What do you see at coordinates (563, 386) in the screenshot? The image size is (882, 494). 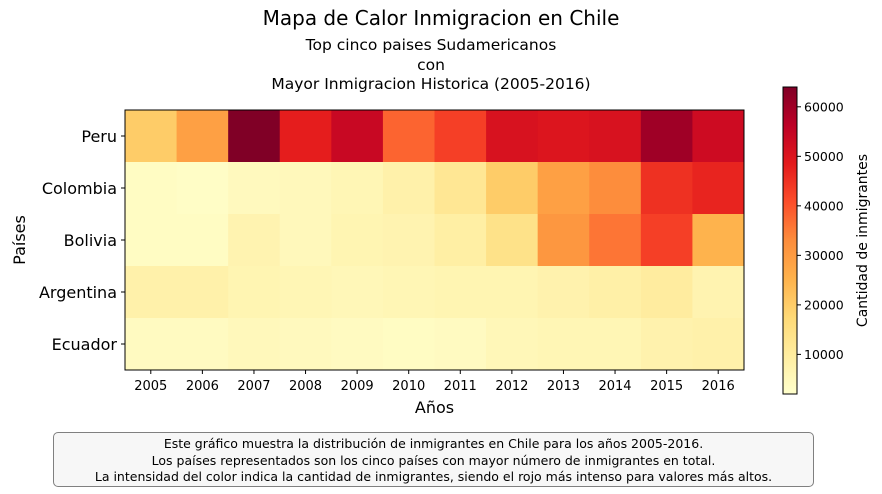 I see `x-tick-label: 2013` at bounding box center [563, 386].